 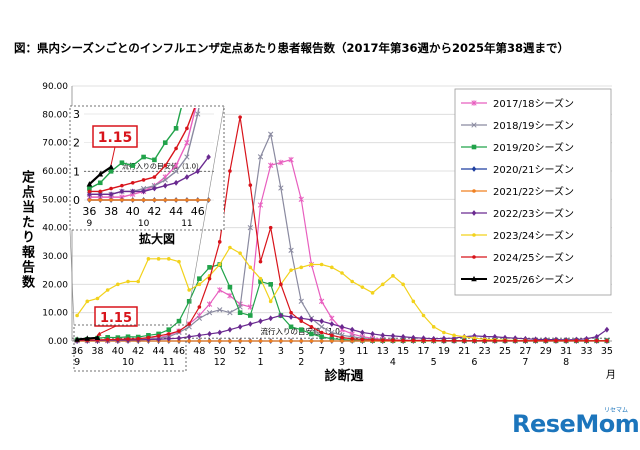 I want to click on current-value-label: 1.15, so click(x=116, y=318).